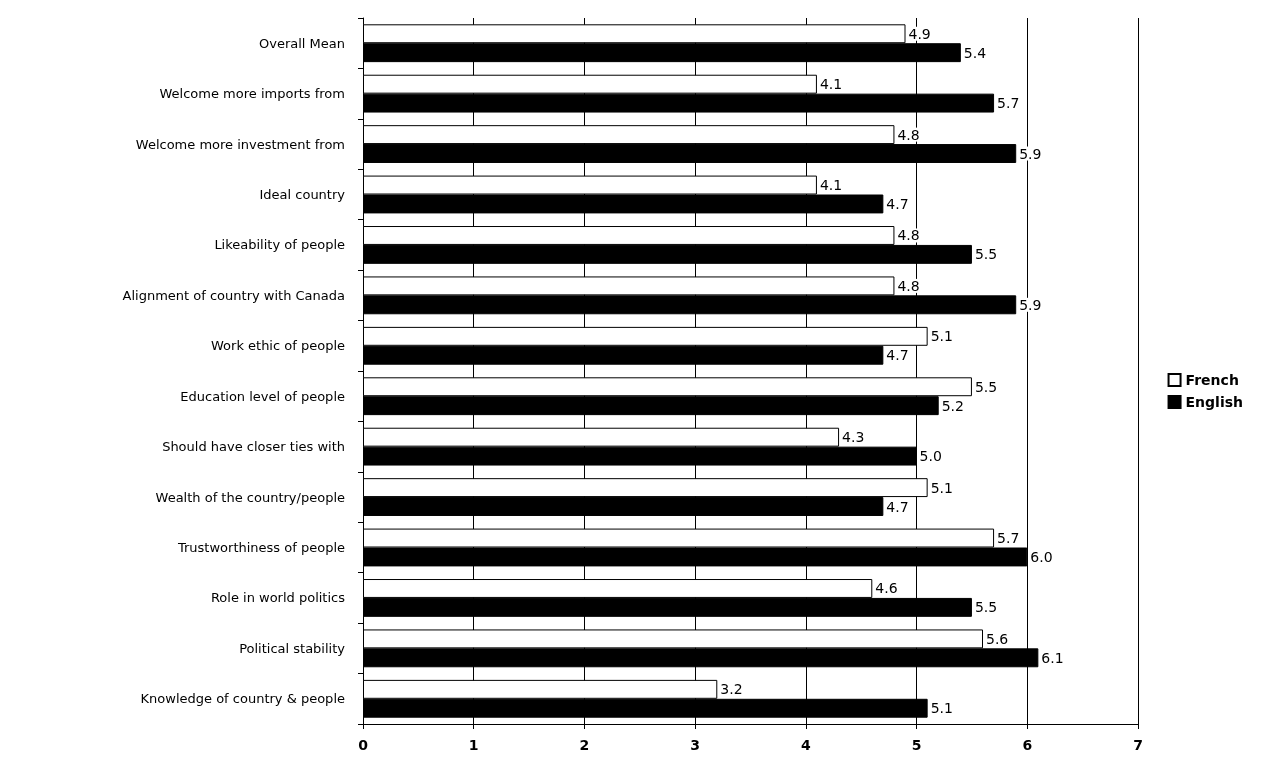 This screenshot has width=1267, height=784. What do you see at coordinates (1212, 380) in the screenshot?
I see `legend-label: French` at bounding box center [1212, 380].